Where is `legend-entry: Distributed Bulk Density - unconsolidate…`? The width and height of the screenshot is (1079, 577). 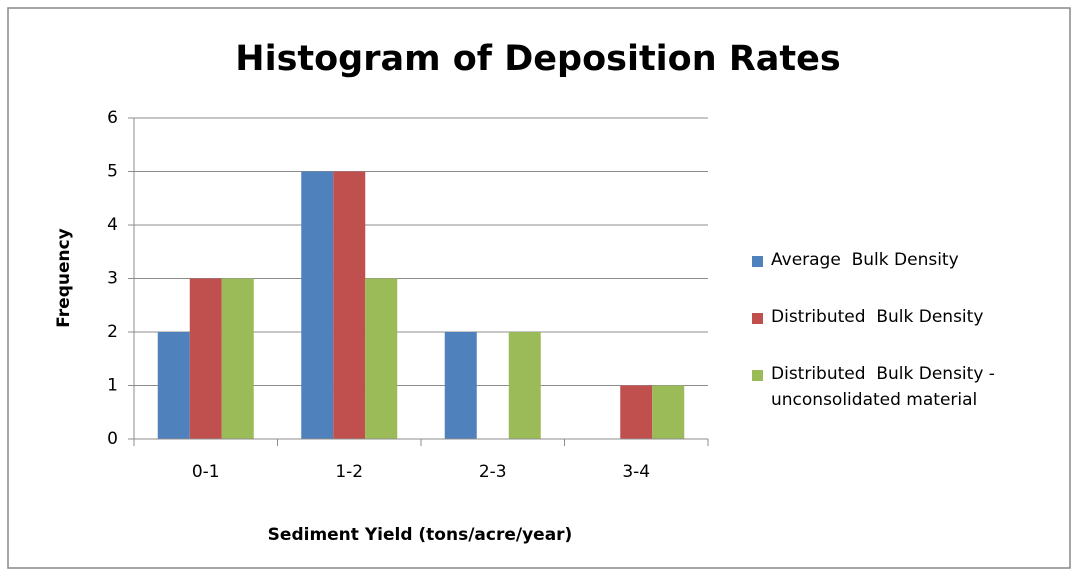
legend-entry: Distributed Bulk Density - unconsolidate… is located at coordinates (905, 388).